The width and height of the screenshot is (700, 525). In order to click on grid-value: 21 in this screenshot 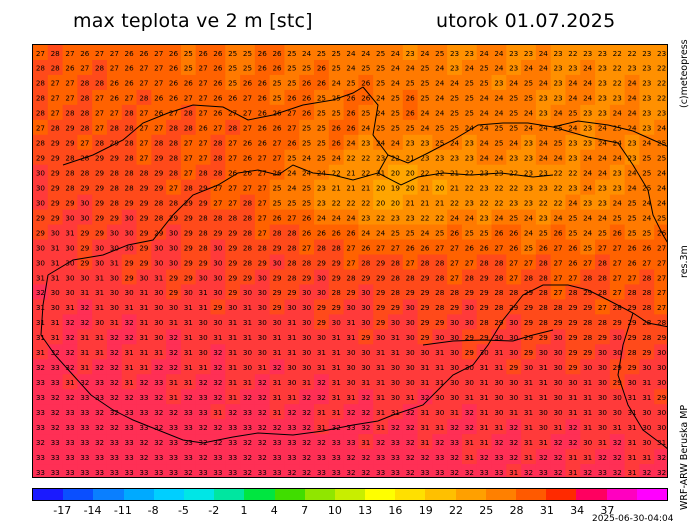, I will do `click(350, 187)`.